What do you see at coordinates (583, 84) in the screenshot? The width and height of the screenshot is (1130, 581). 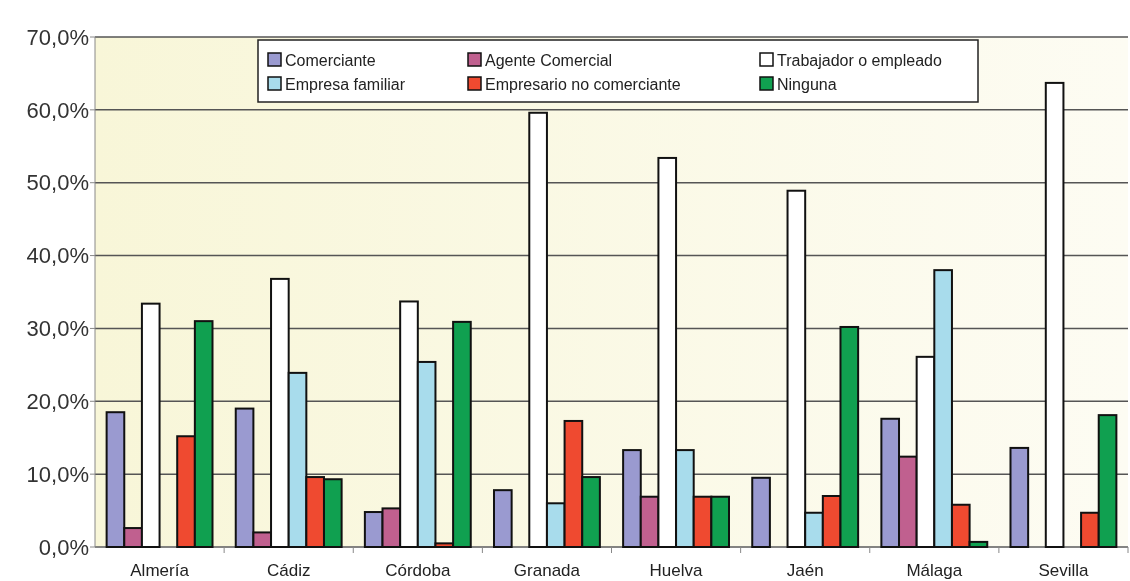 I see `legend-label: Empresario no comerciante` at bounding box center [583, 84].